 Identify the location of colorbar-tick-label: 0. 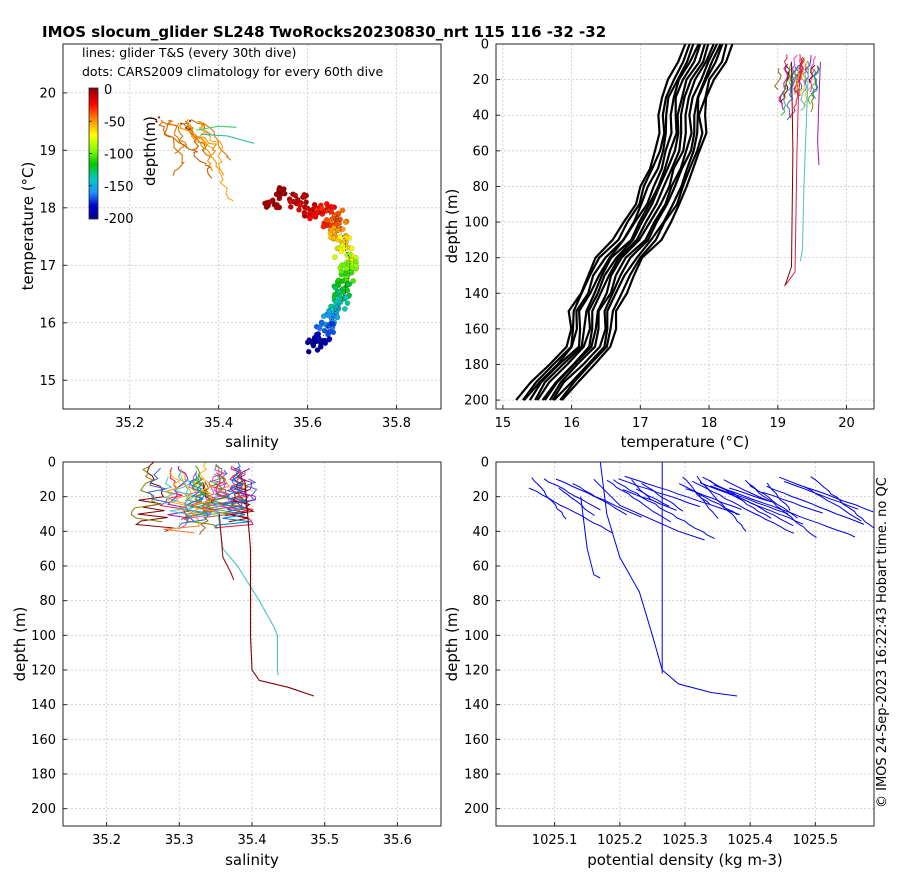
(108, 90).